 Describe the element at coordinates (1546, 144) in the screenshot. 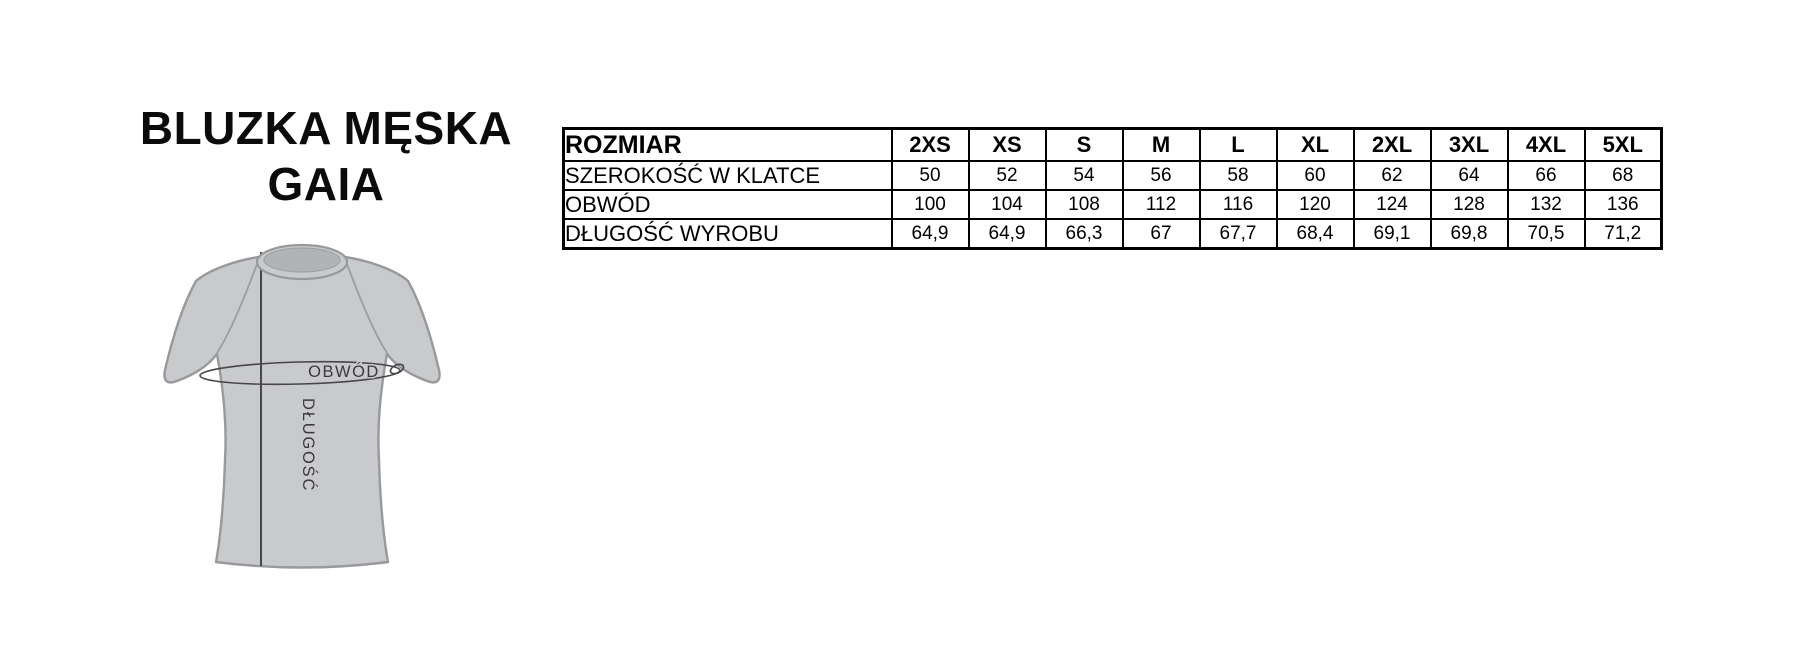

I see `size-header-4xl: 4XL` at that location.